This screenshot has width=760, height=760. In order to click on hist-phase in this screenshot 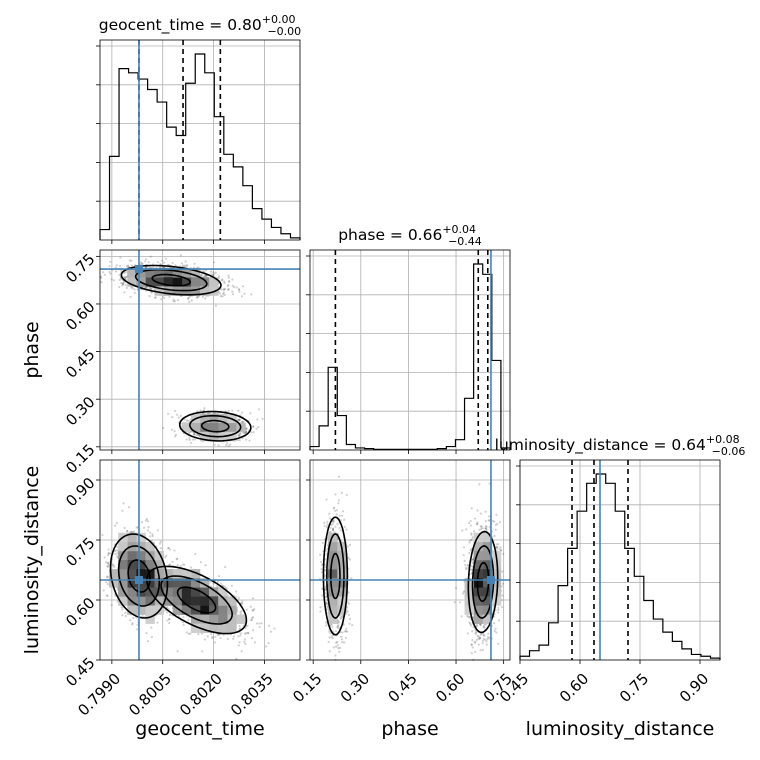, I will do `click(408, 351)`.